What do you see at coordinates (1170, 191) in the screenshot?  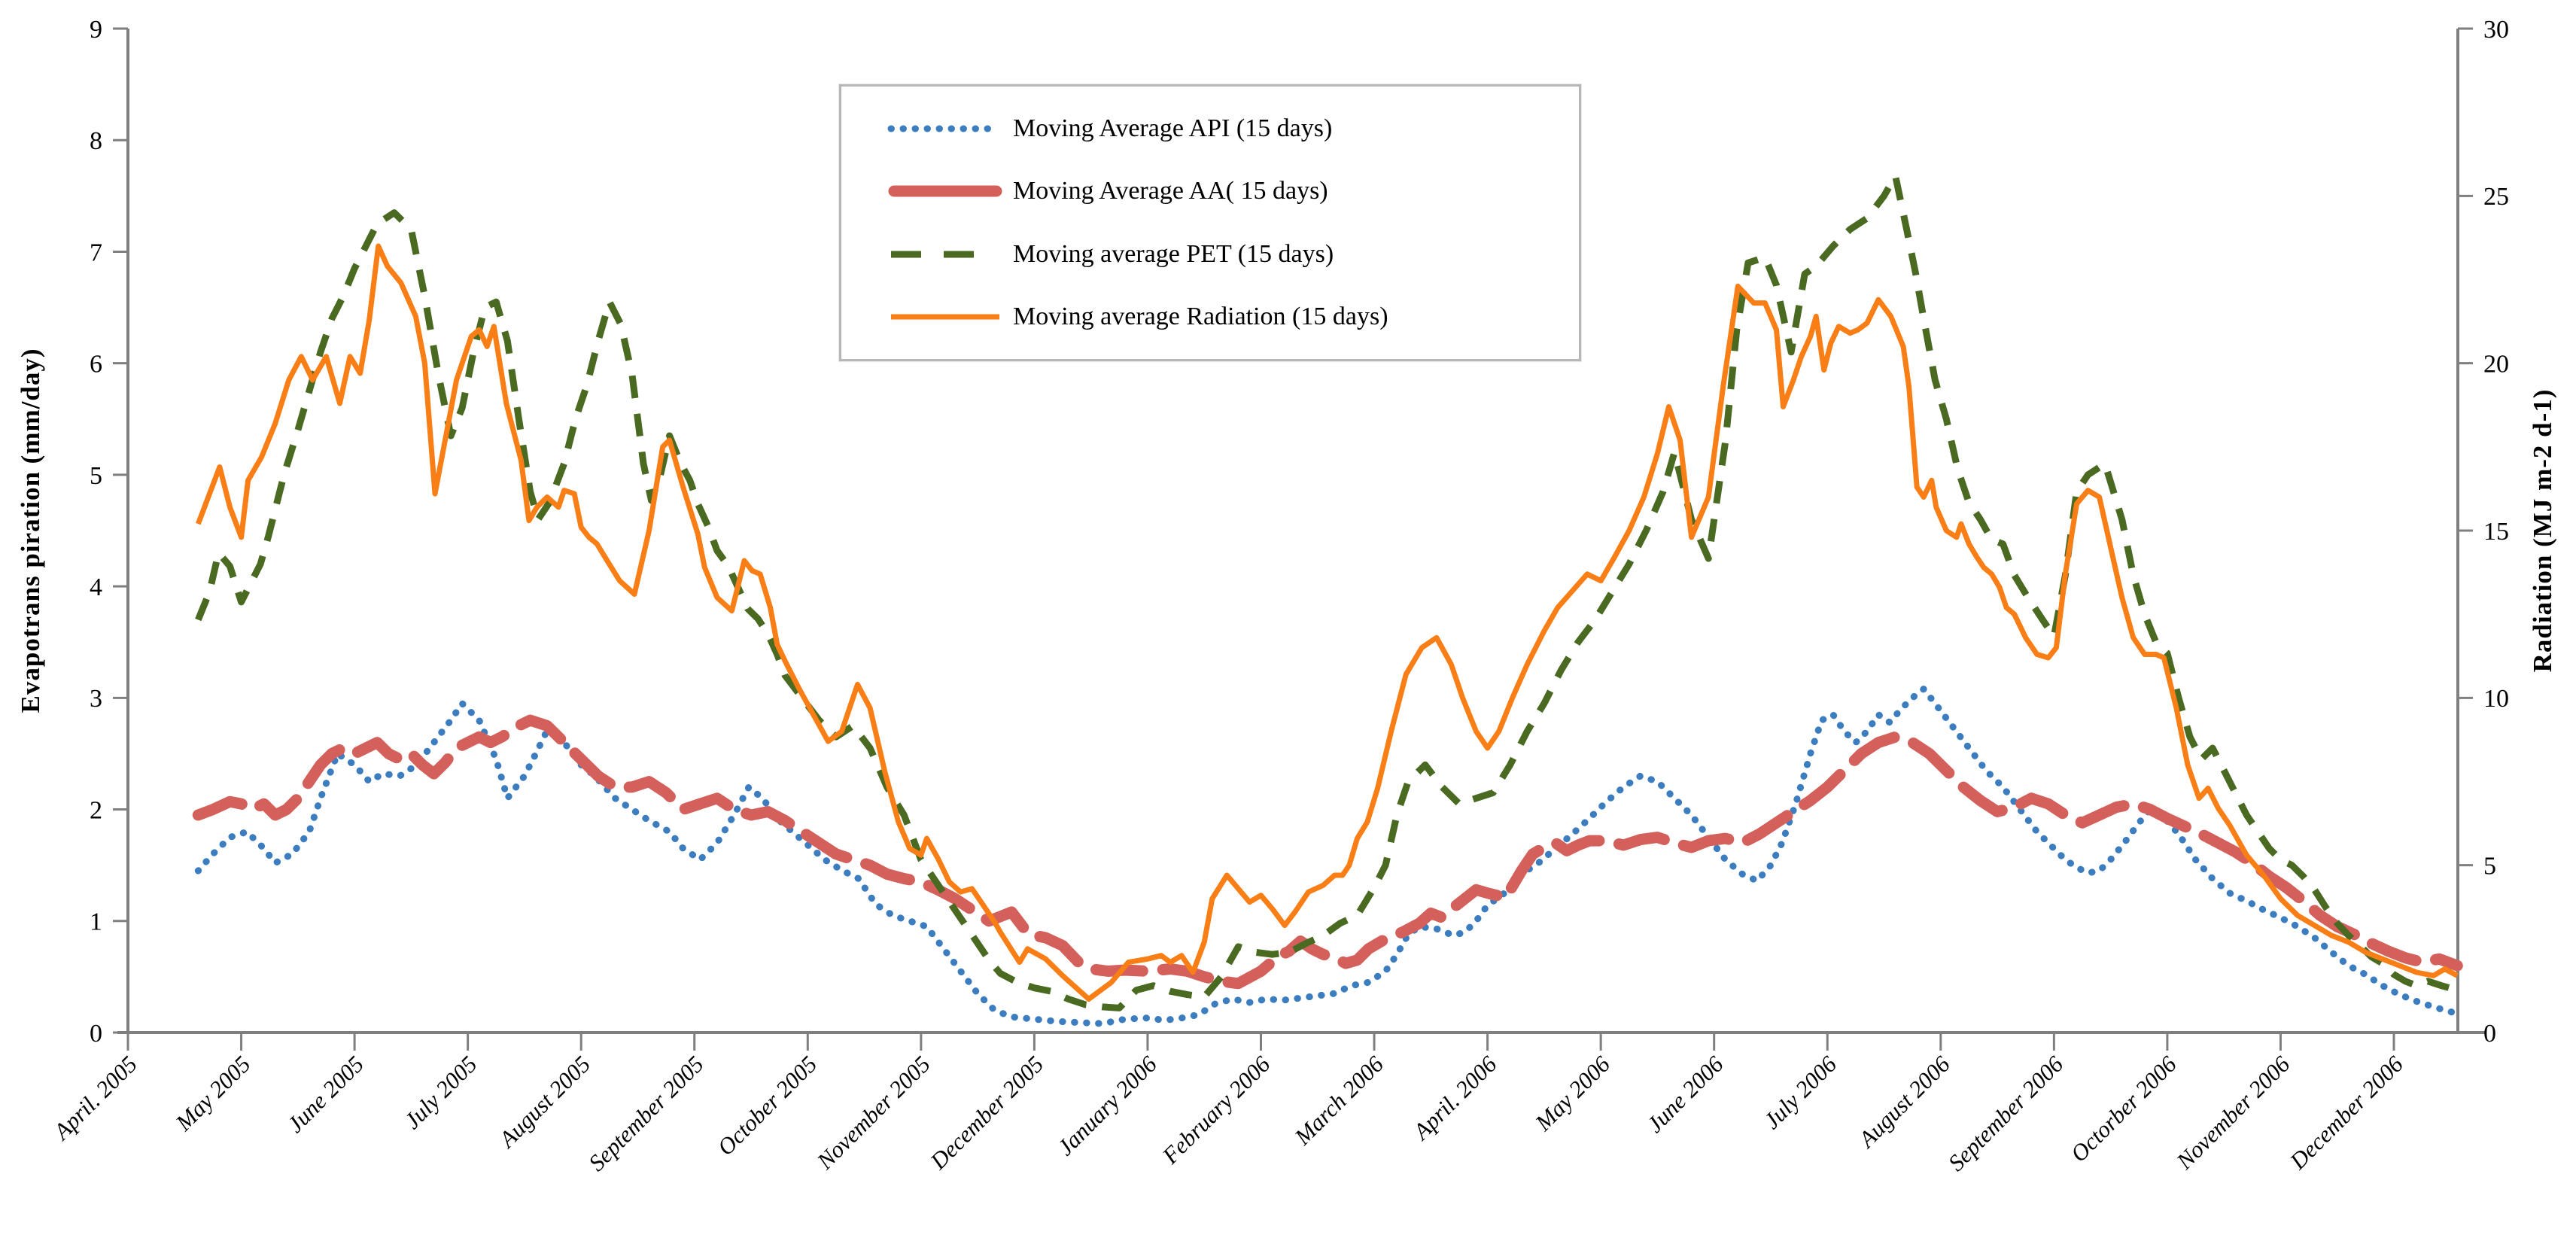 I see `legend-label-aa: Moving Average AA( 15 days)` at bounding box center [1170, 191].